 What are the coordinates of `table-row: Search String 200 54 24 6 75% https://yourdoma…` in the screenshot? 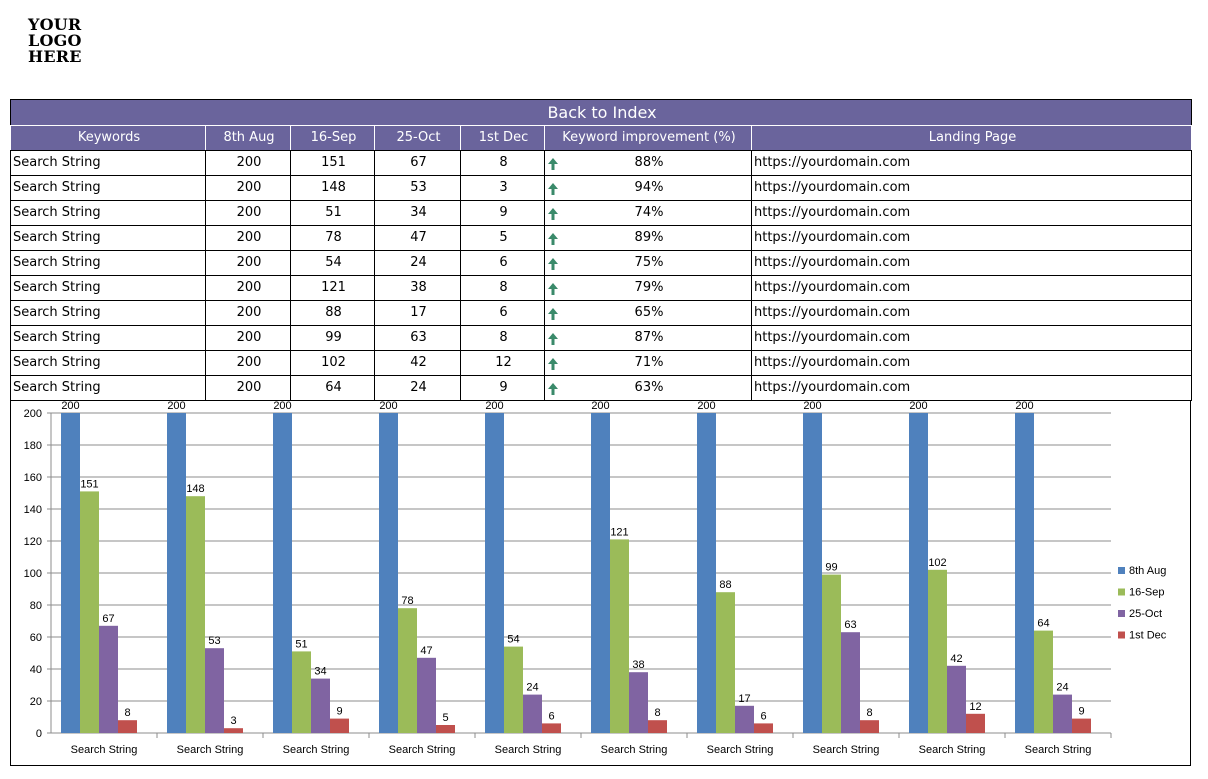 It's located at (601, 263).